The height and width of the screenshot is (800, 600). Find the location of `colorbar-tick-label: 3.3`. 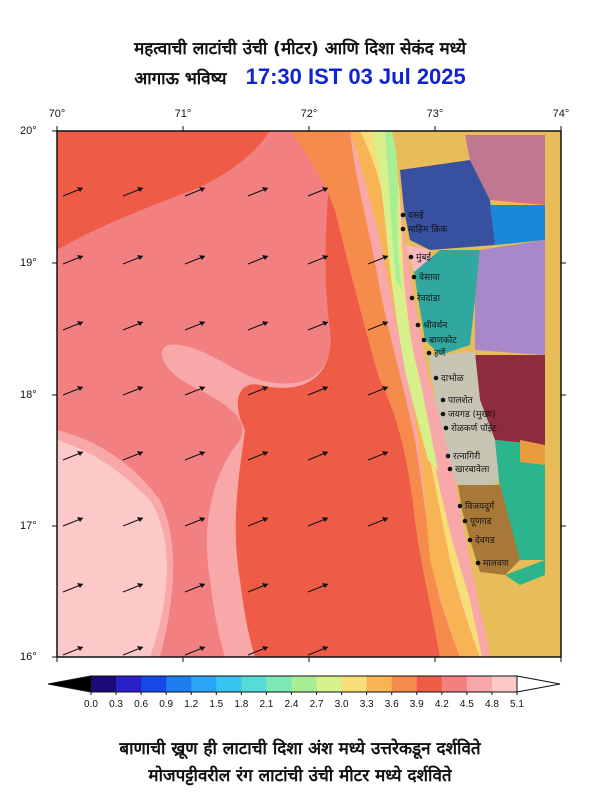

colorbar-tick-label: 3.3 is located at coordinates (367, 704).